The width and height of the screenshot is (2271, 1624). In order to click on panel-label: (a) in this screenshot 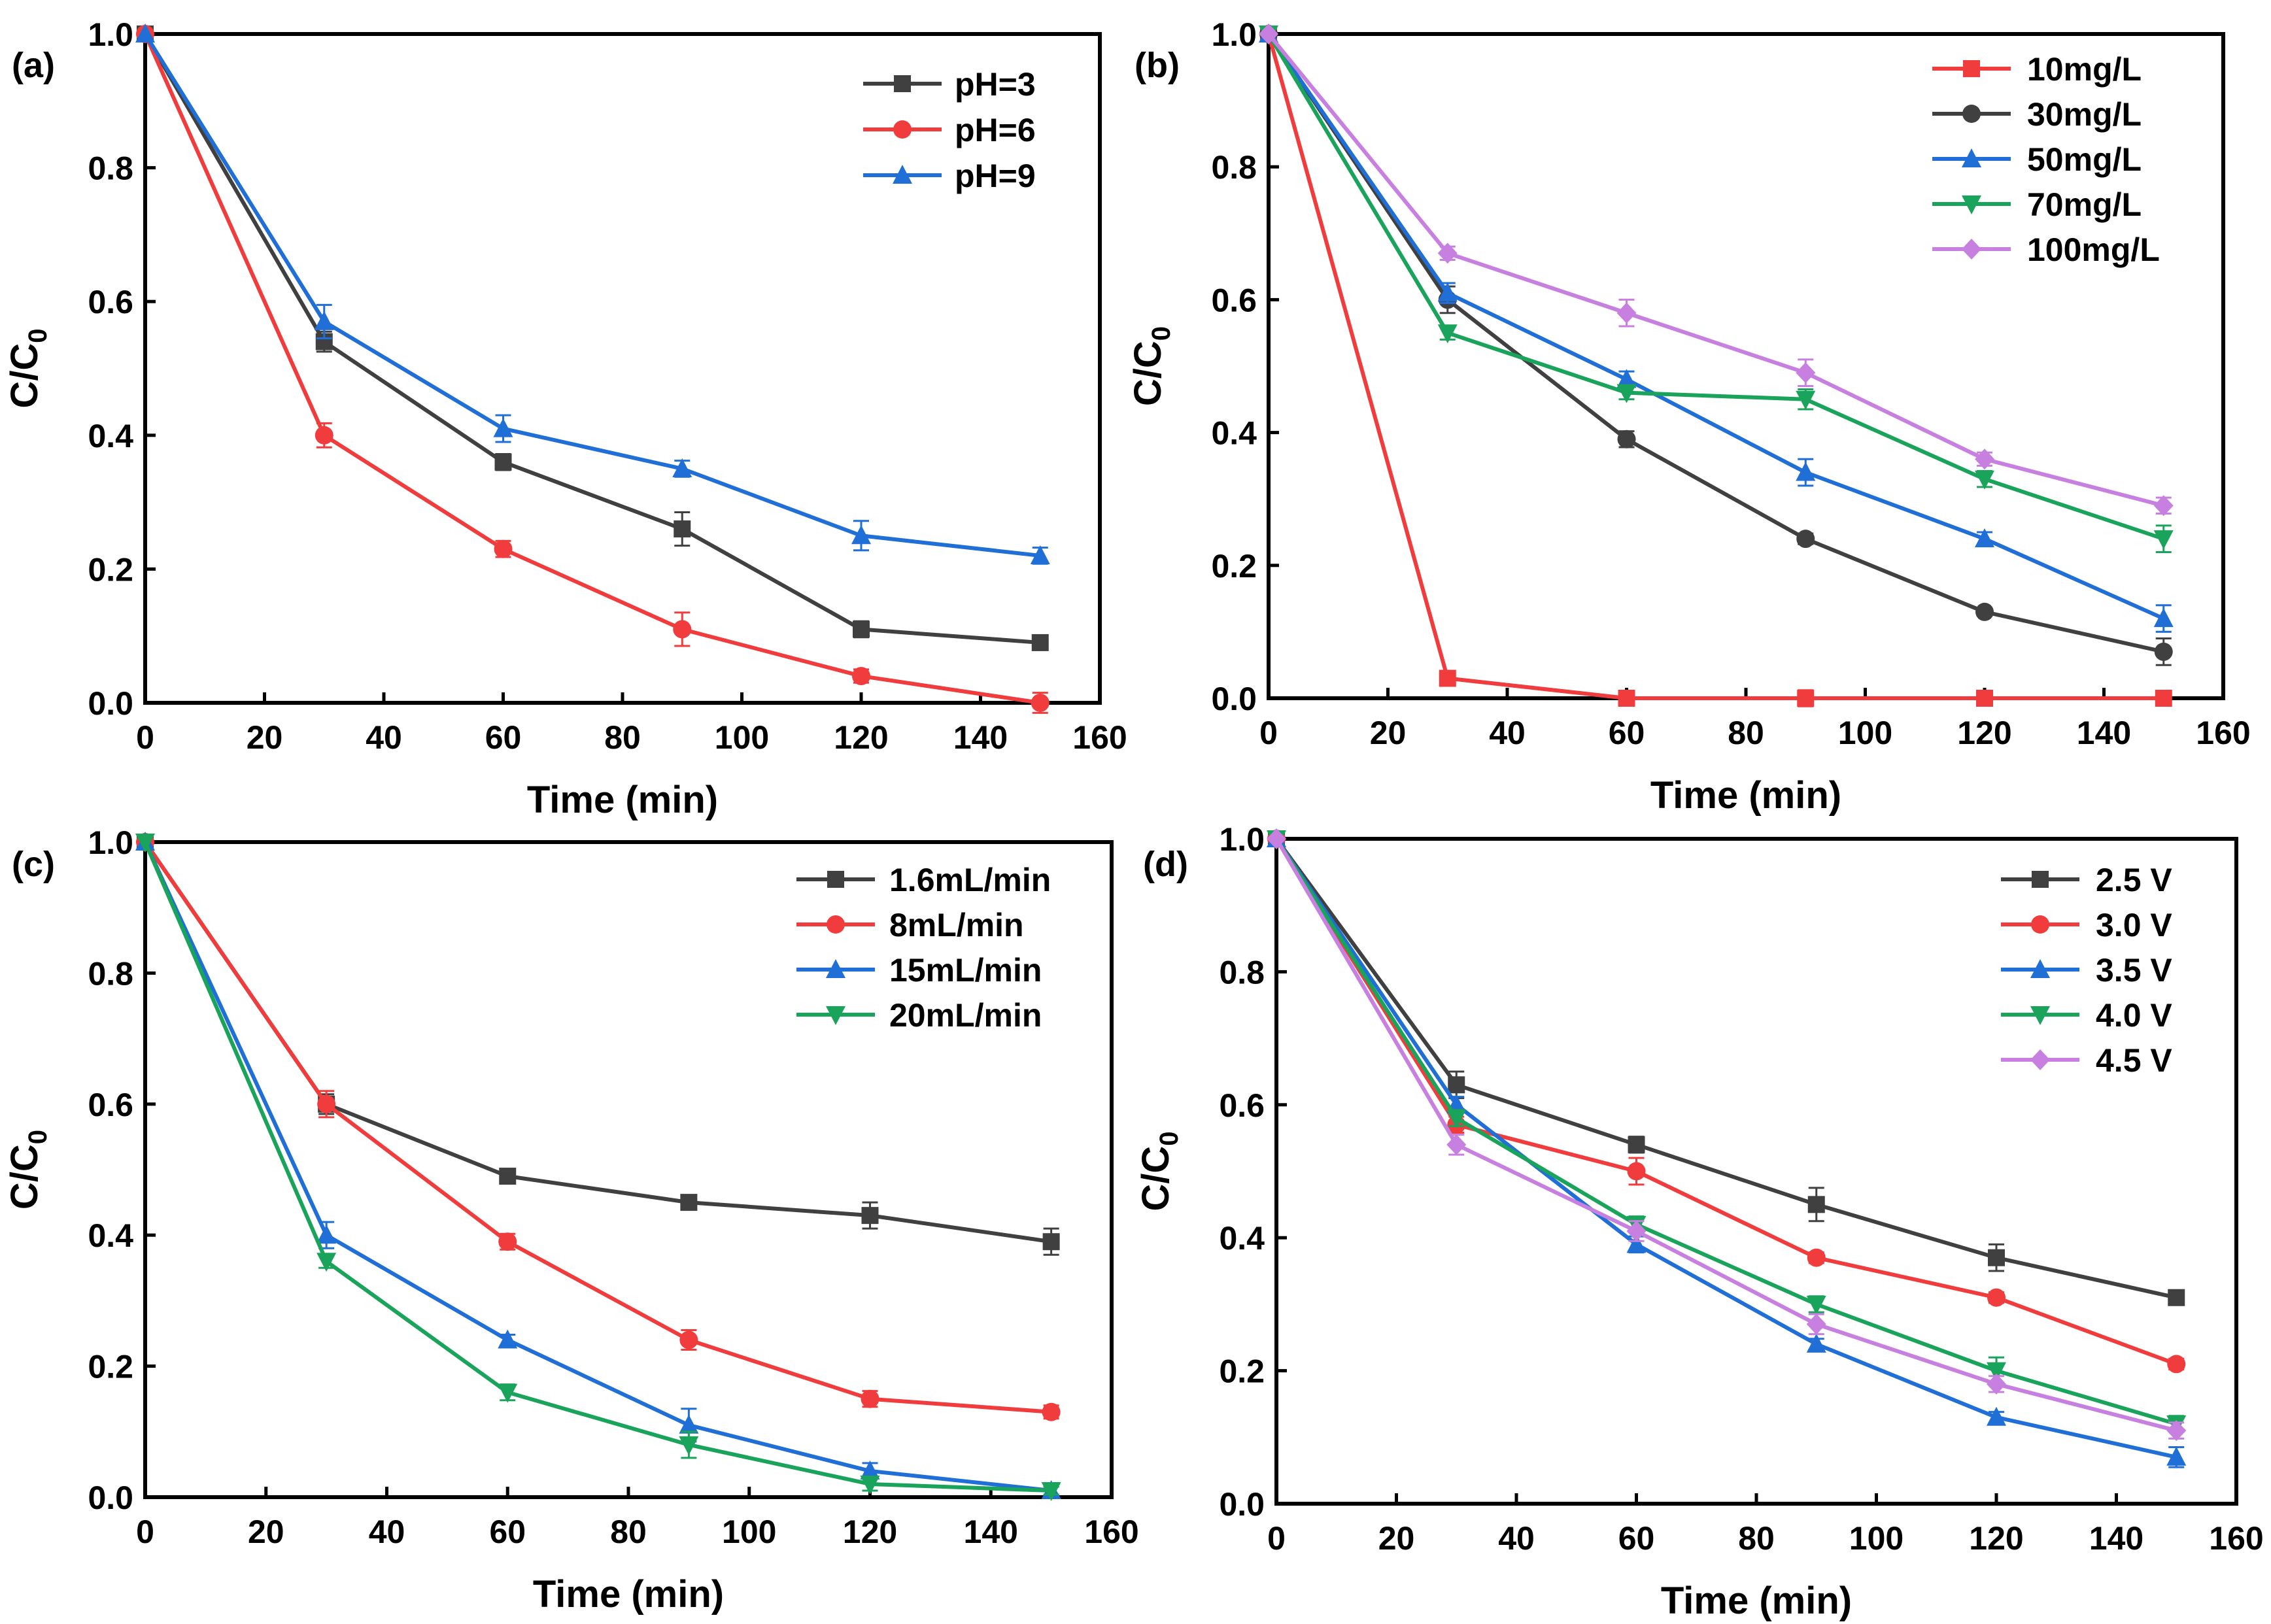, I will do `click(33, 65)`.